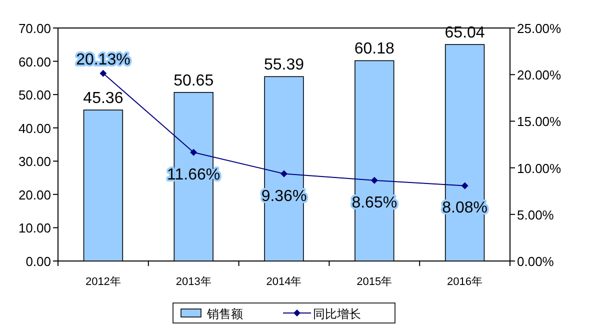 The image size is (590, 336). Describe the element at coordinates (34, 62) in the screenshot. I see `ytick: 60.00` at that location.